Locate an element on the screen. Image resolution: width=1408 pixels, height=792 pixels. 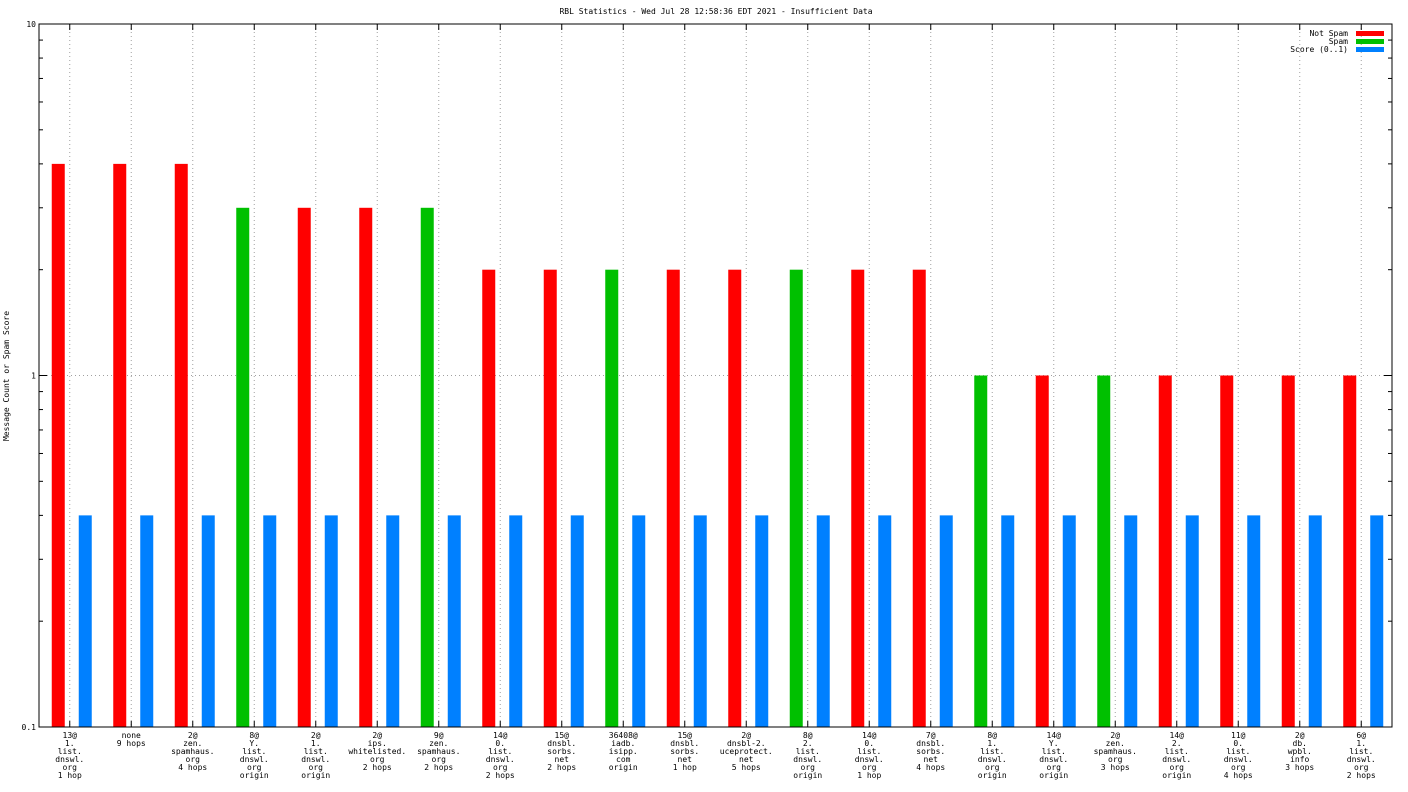
x-tick-label-line: com is located at coordinates (623, 759).